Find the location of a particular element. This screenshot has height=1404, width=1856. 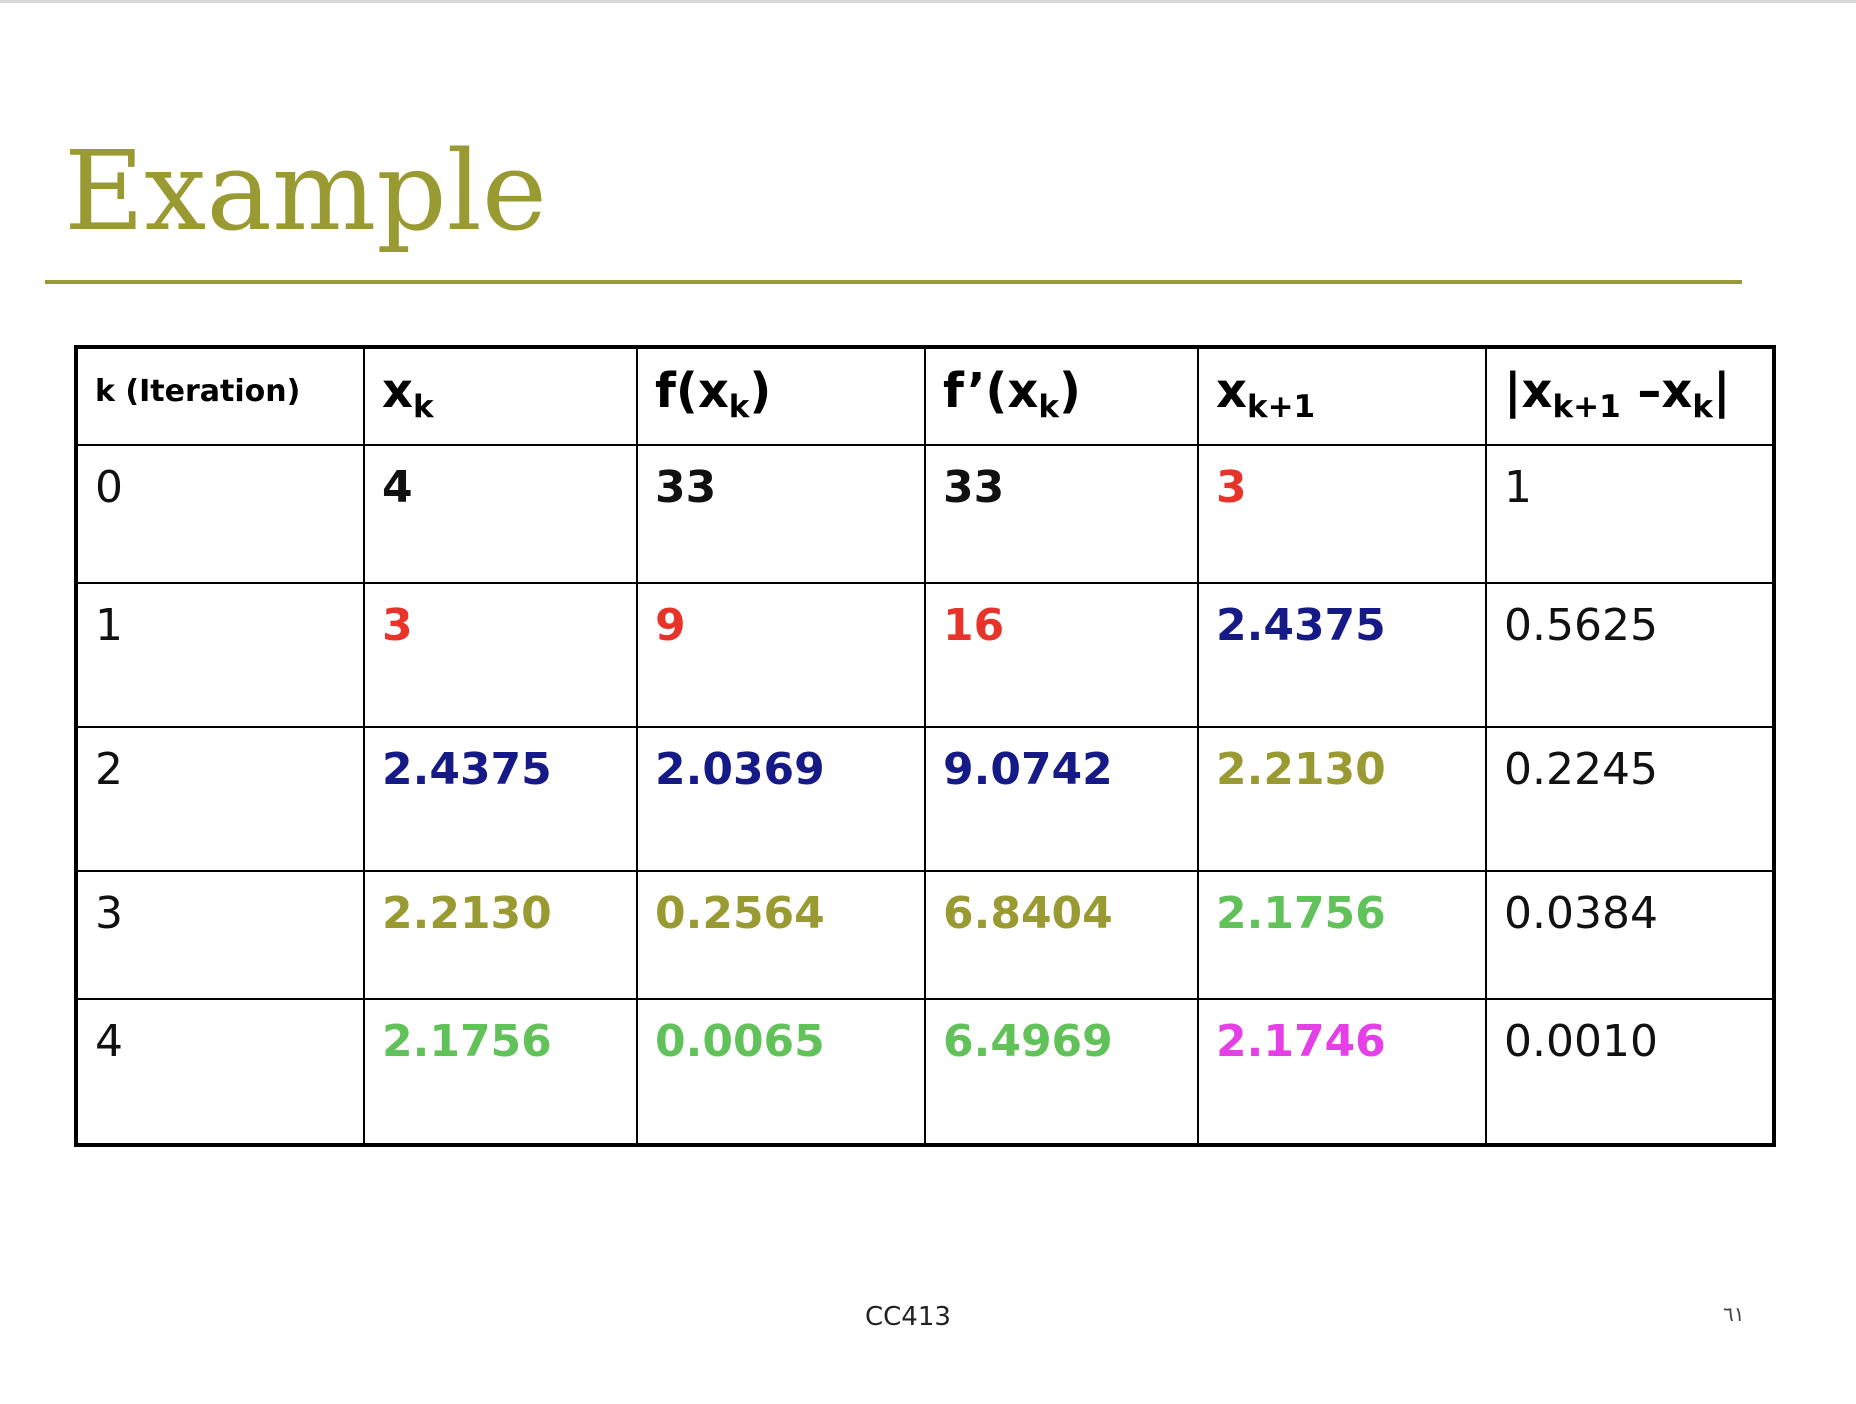

cell-xk: 4 is located at coordinates (500, 514).